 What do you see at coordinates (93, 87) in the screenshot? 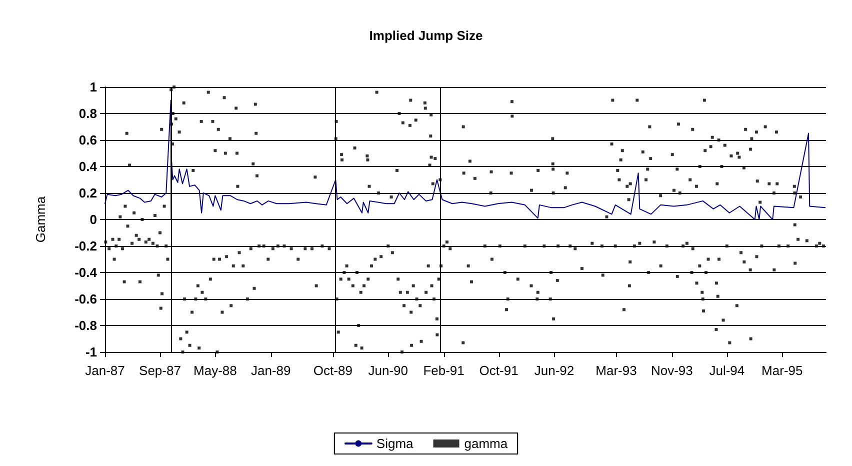
I see `y-tick-label: 1` at bounding box center [93, 87].